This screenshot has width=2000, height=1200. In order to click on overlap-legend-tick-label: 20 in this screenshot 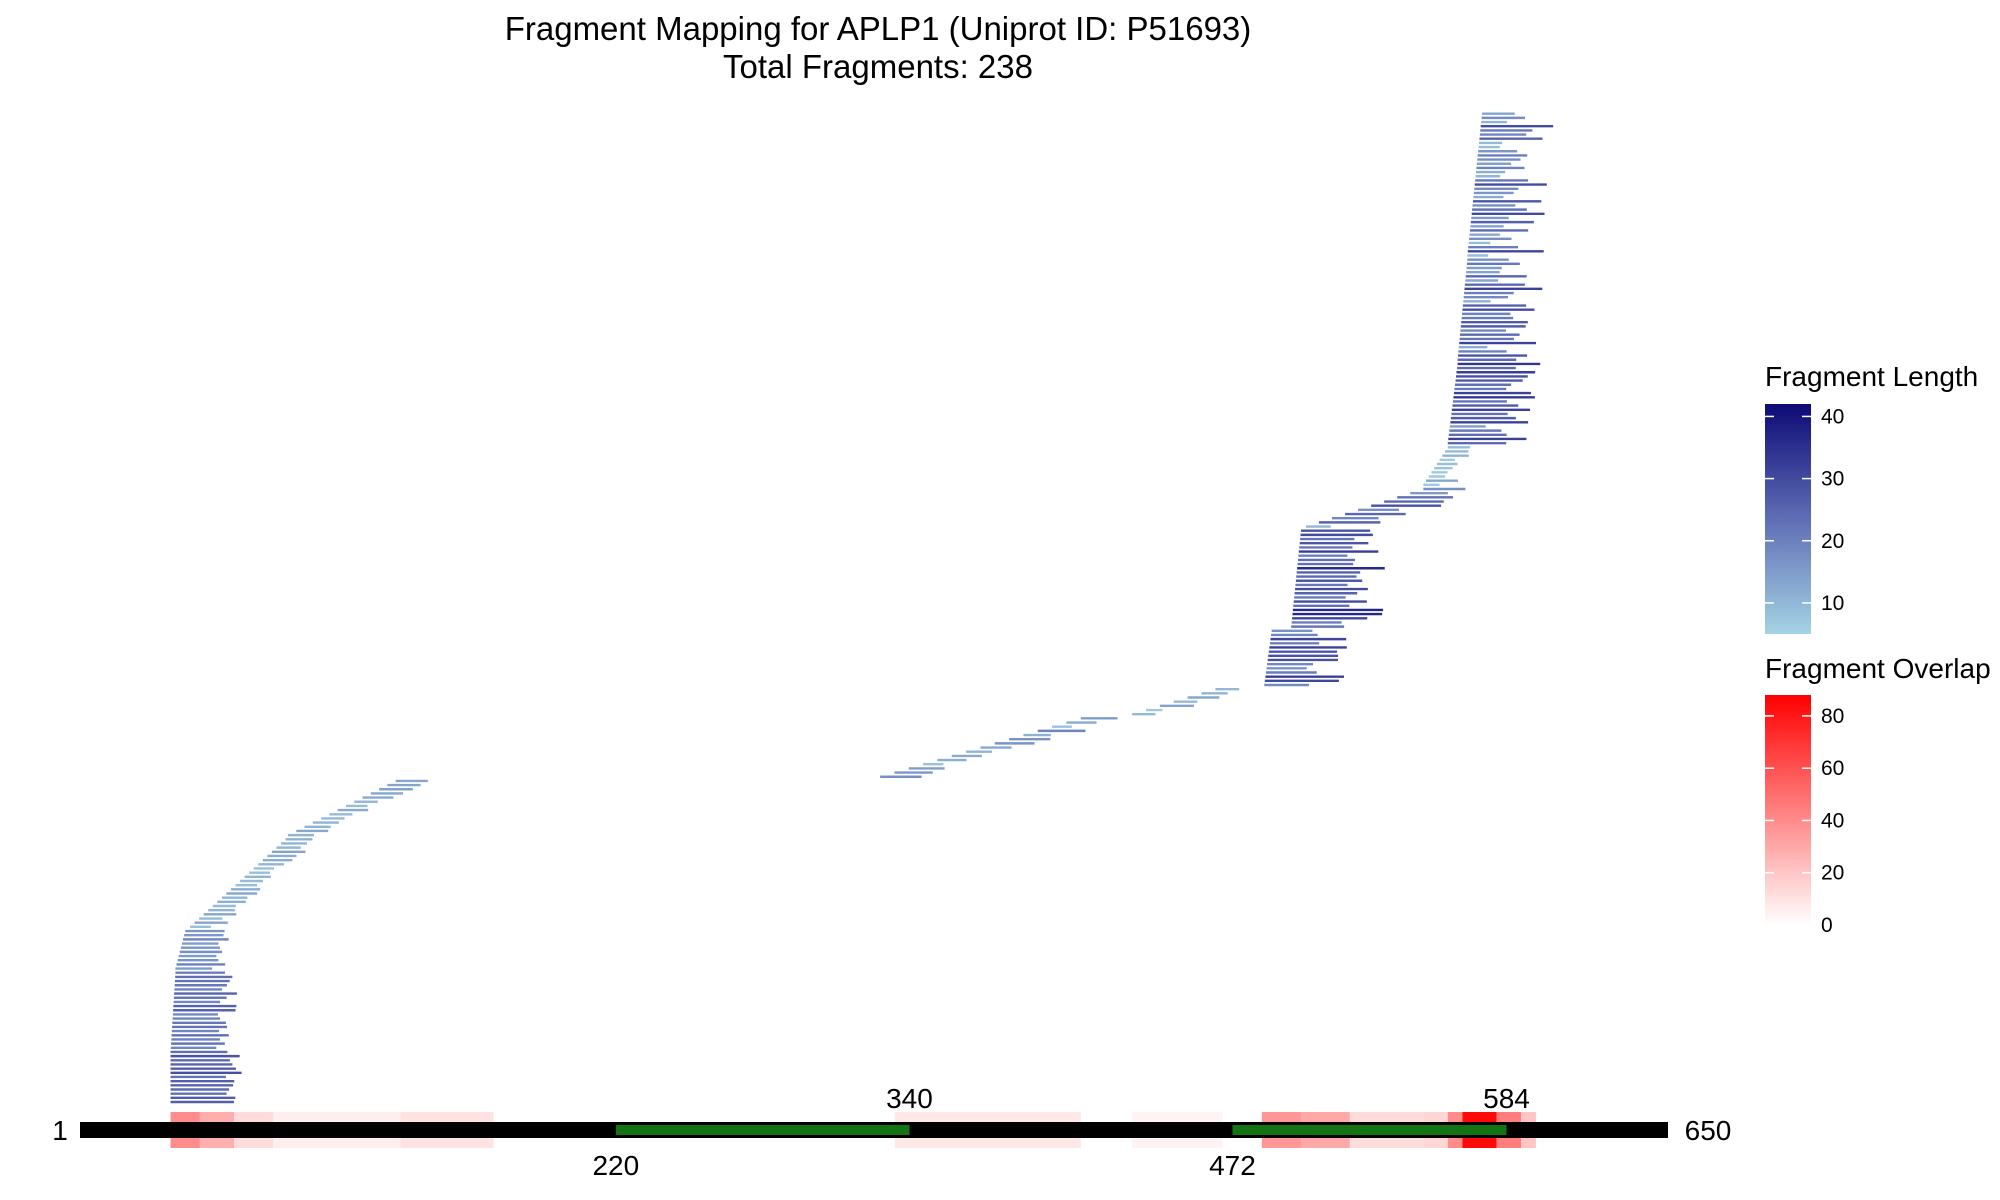, I will do `click(1832, 873)`.